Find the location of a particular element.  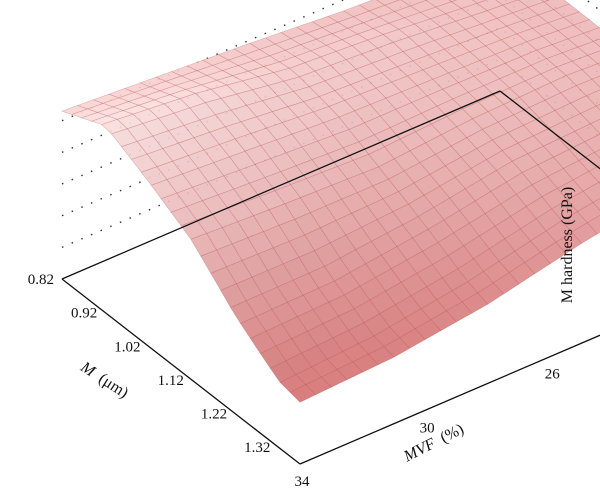

z-axis-title: M hardness (GPa) is located at coordinates (567, 245).